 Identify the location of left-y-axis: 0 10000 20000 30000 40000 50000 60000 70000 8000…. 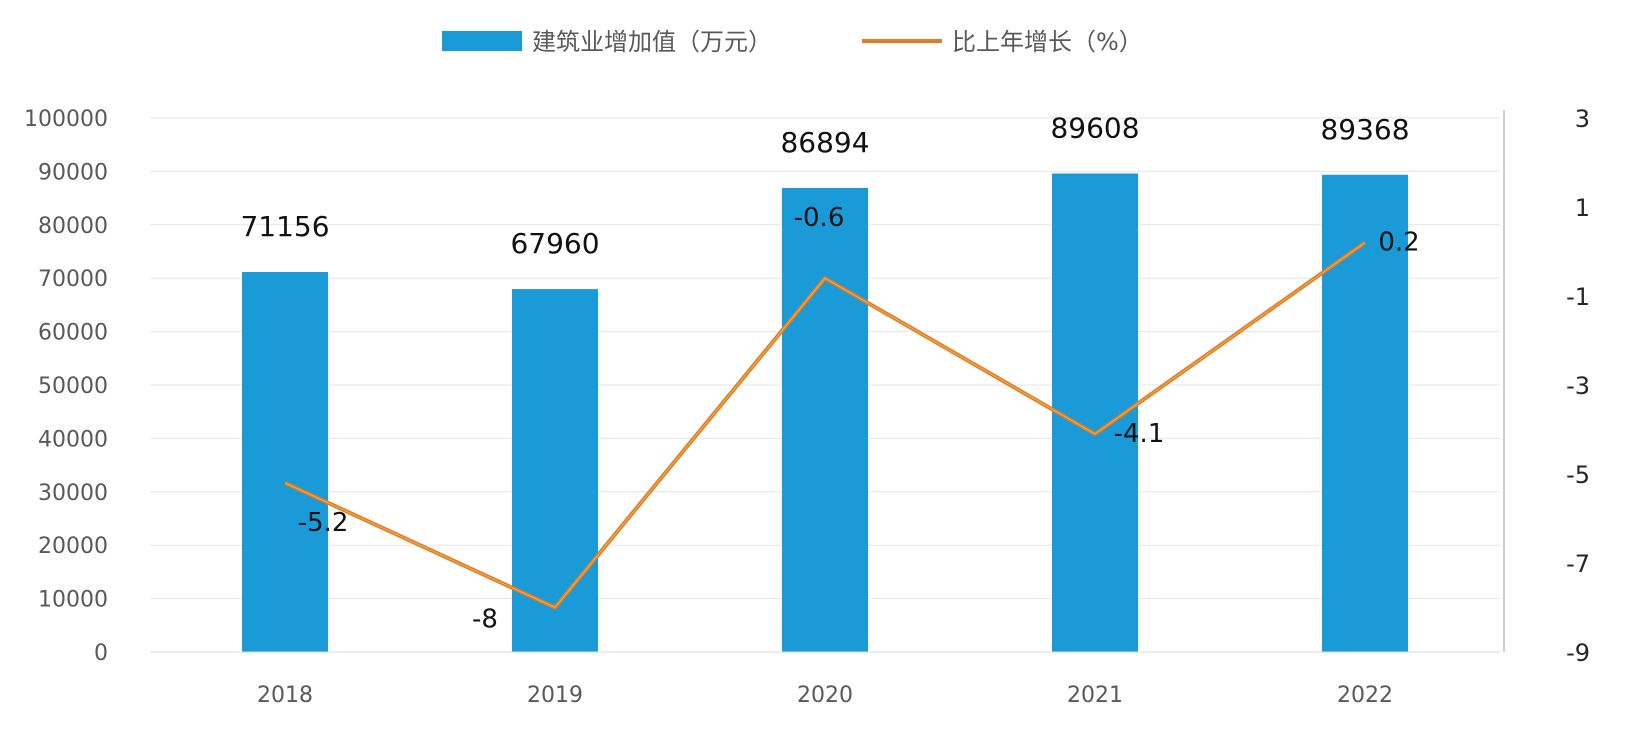
(66, 386).